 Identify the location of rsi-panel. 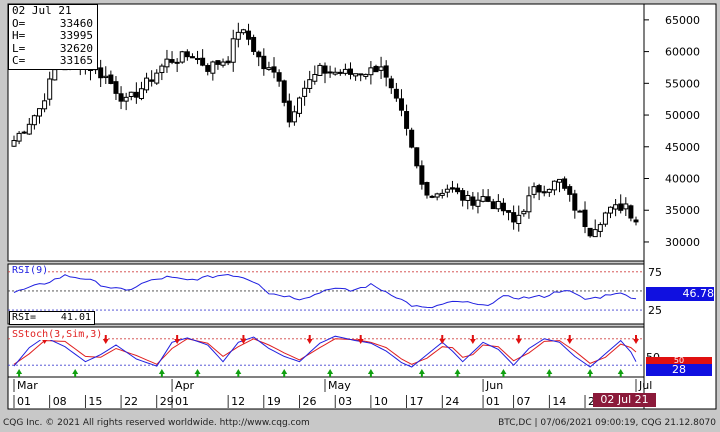
(326, 294).